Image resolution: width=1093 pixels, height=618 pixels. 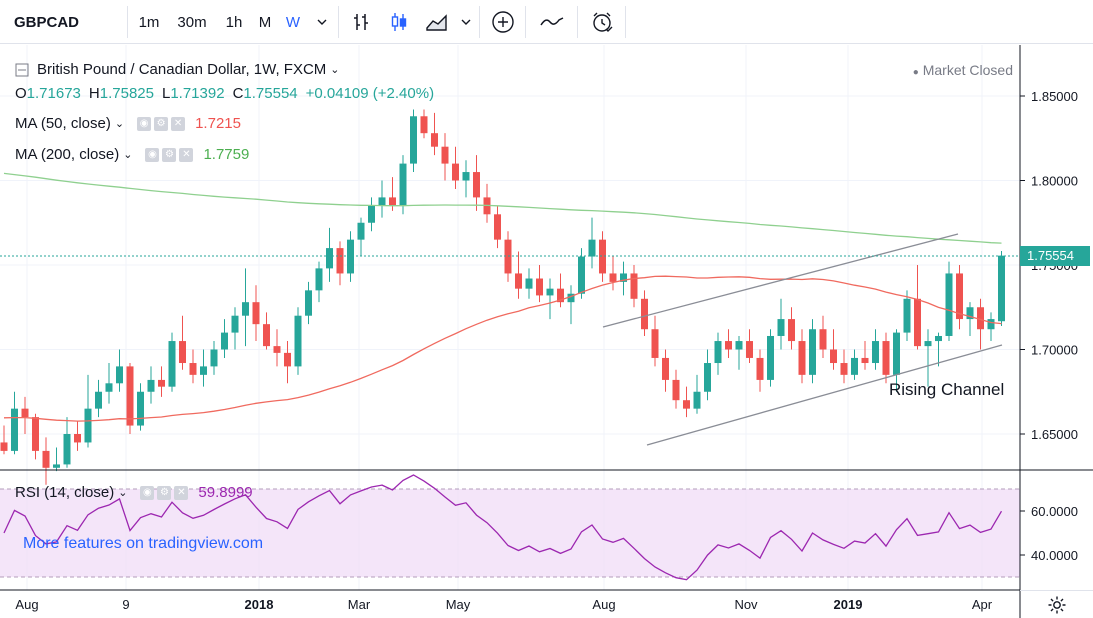 What do you see at coordinates (22, 70) in the screenshot?
I see `collapse-legend-icon` at bounding box center [22, 70].